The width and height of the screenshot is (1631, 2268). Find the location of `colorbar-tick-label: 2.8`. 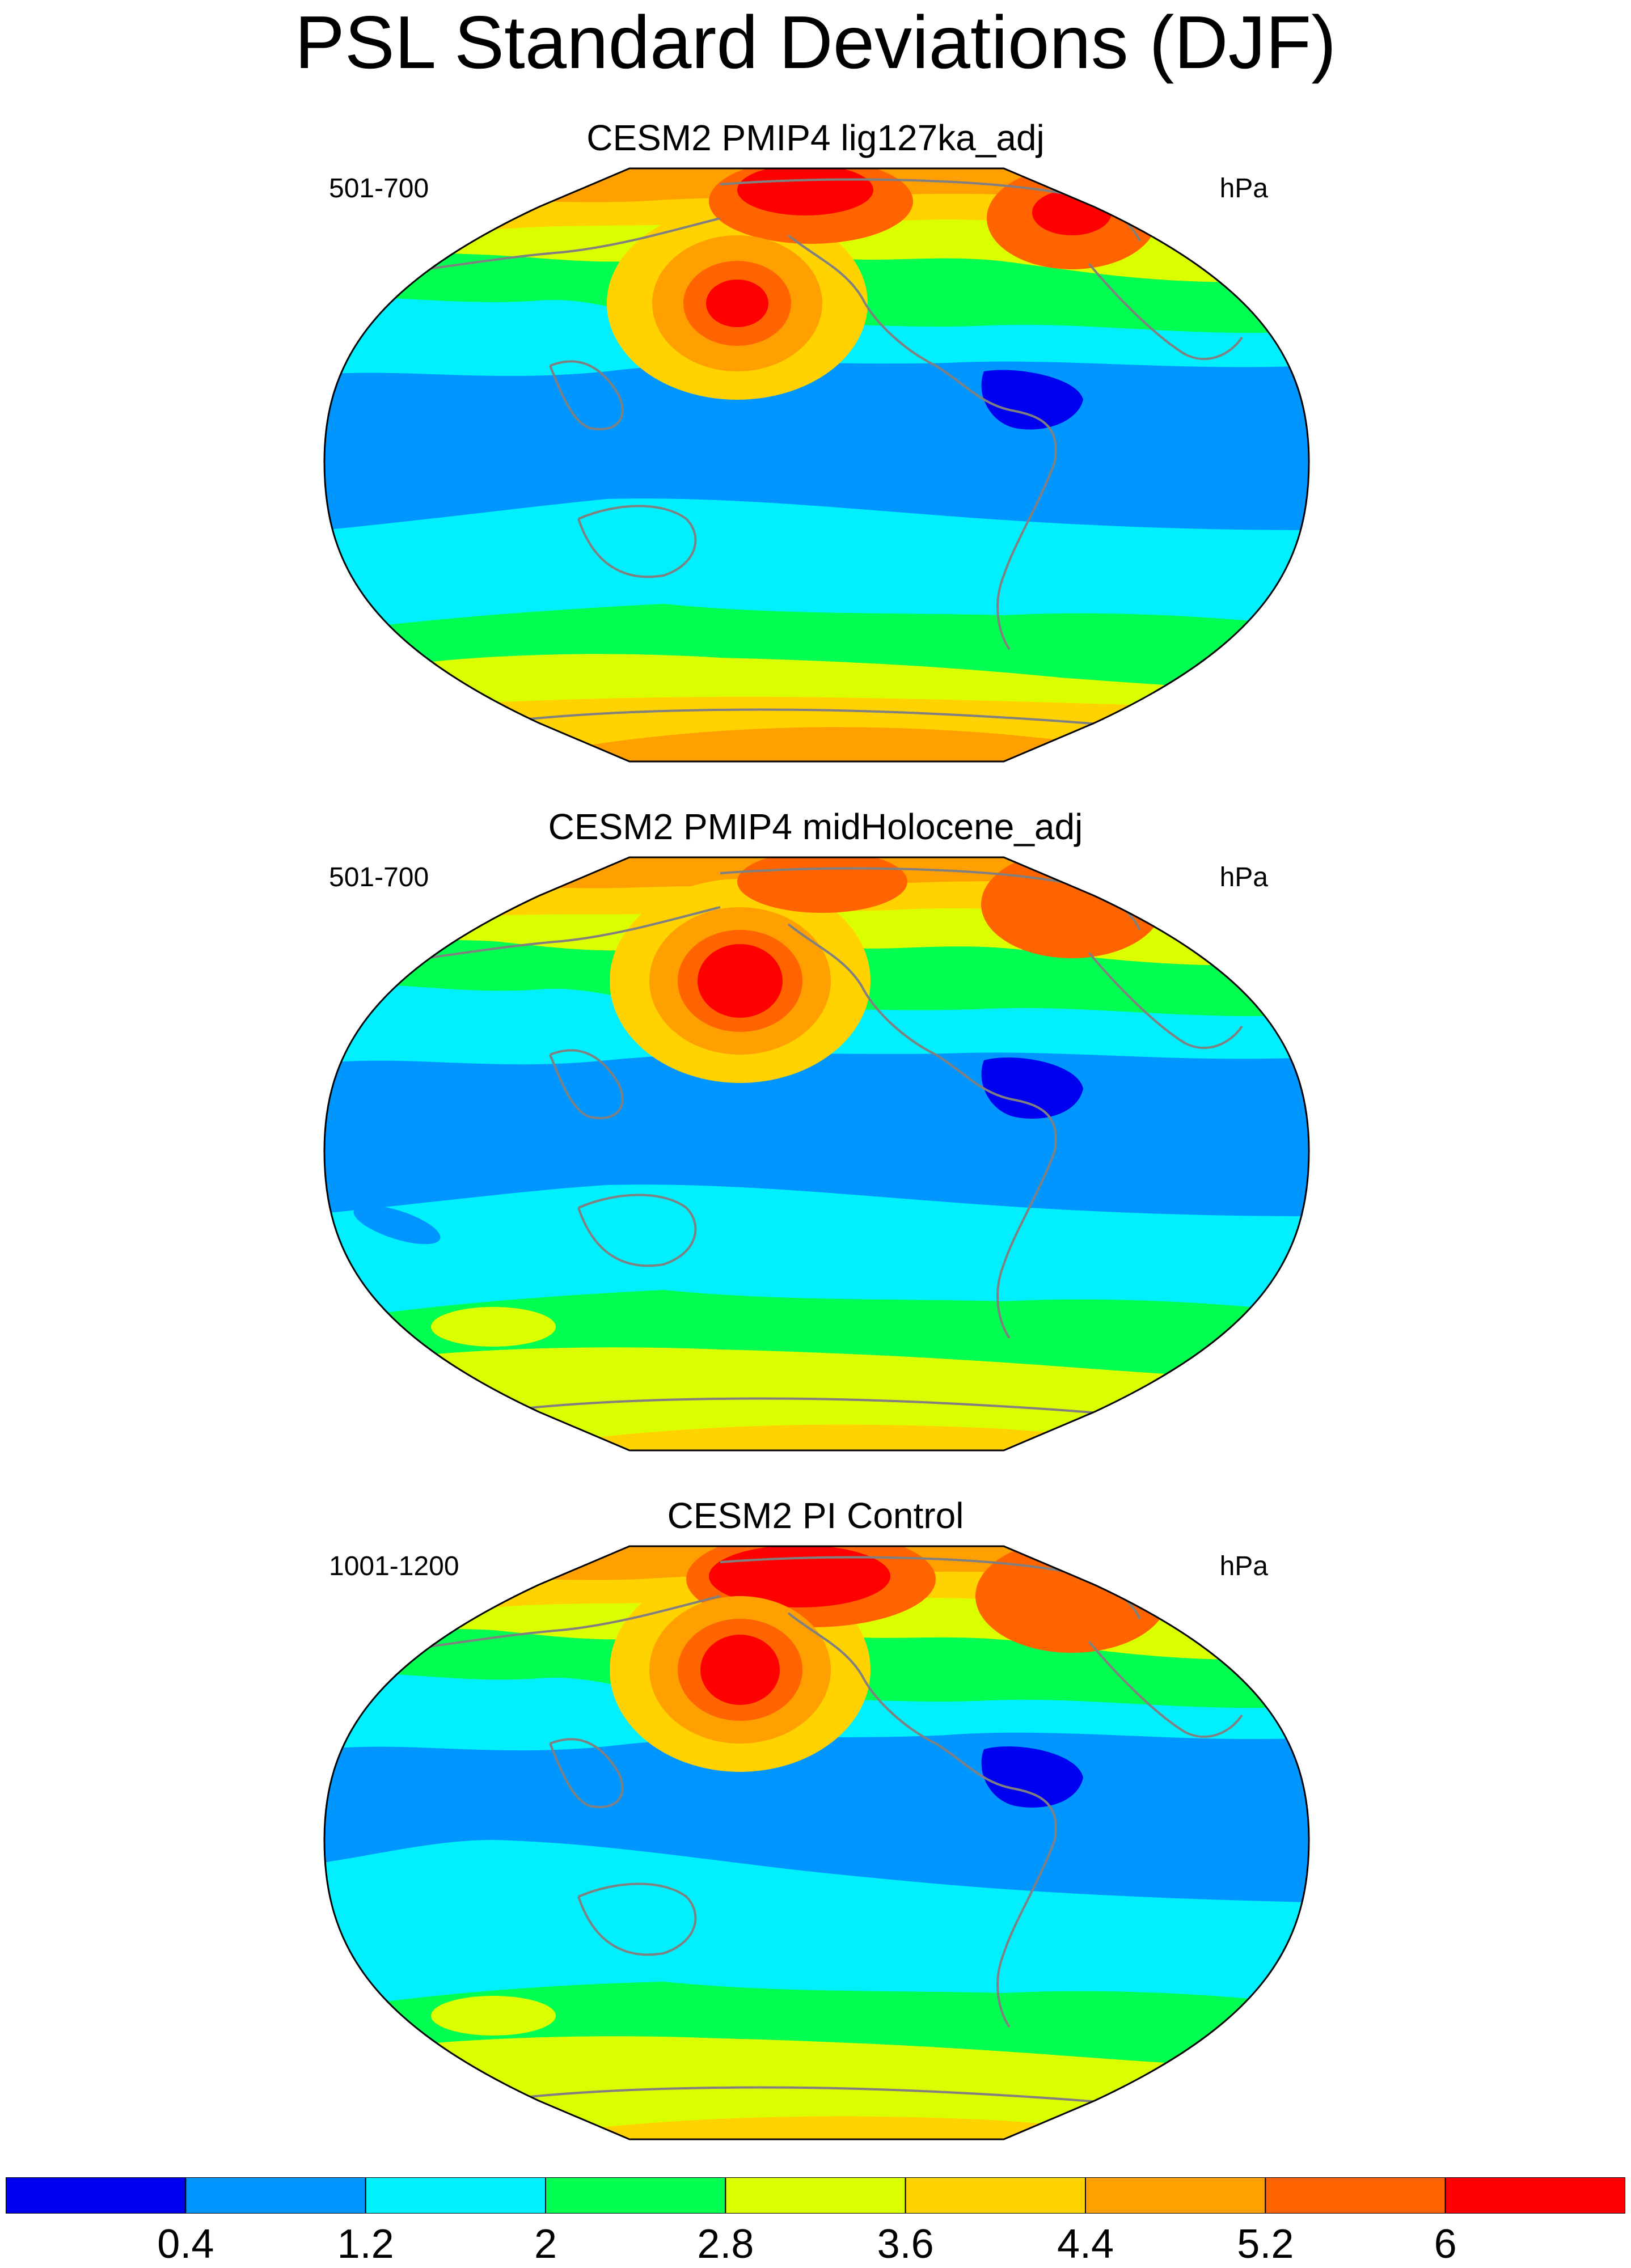

colorbar-tick-label: 2.8 is located at coordinates (725, 2244).